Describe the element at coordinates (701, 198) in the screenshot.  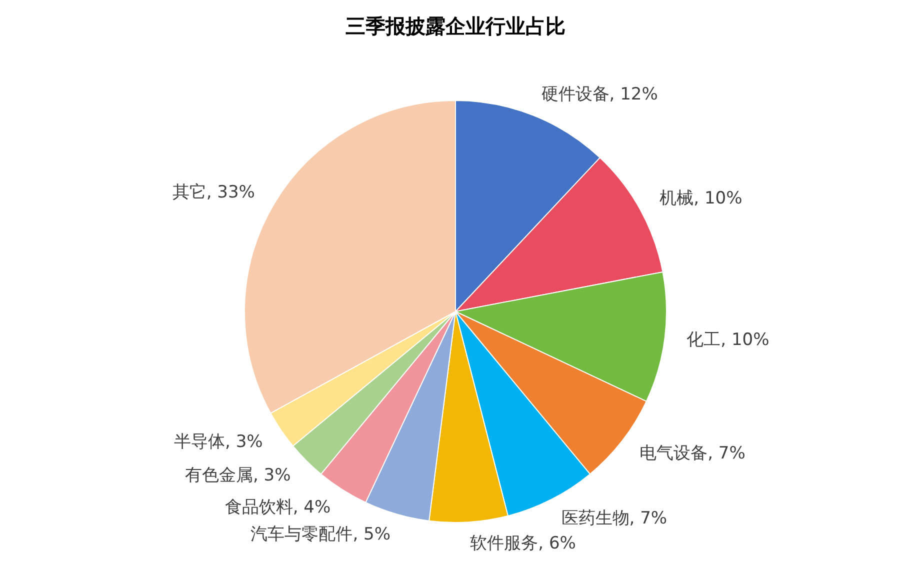
I see `slice-label: 机械, 10%` at that location.